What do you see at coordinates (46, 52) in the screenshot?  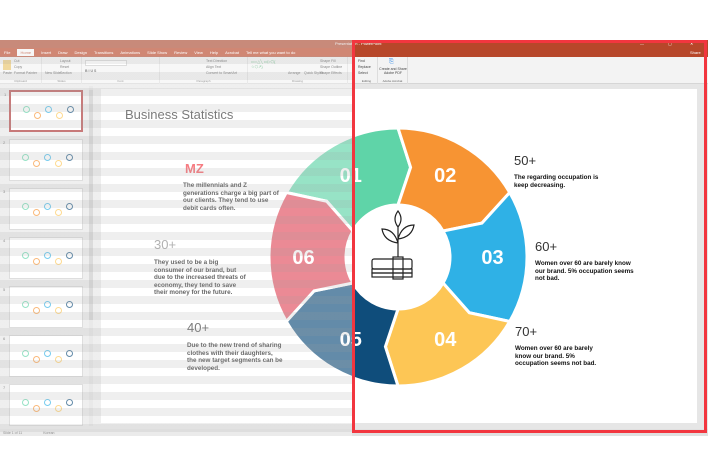 I see `tab-insert: Insert` at bounding box center [46, 52].